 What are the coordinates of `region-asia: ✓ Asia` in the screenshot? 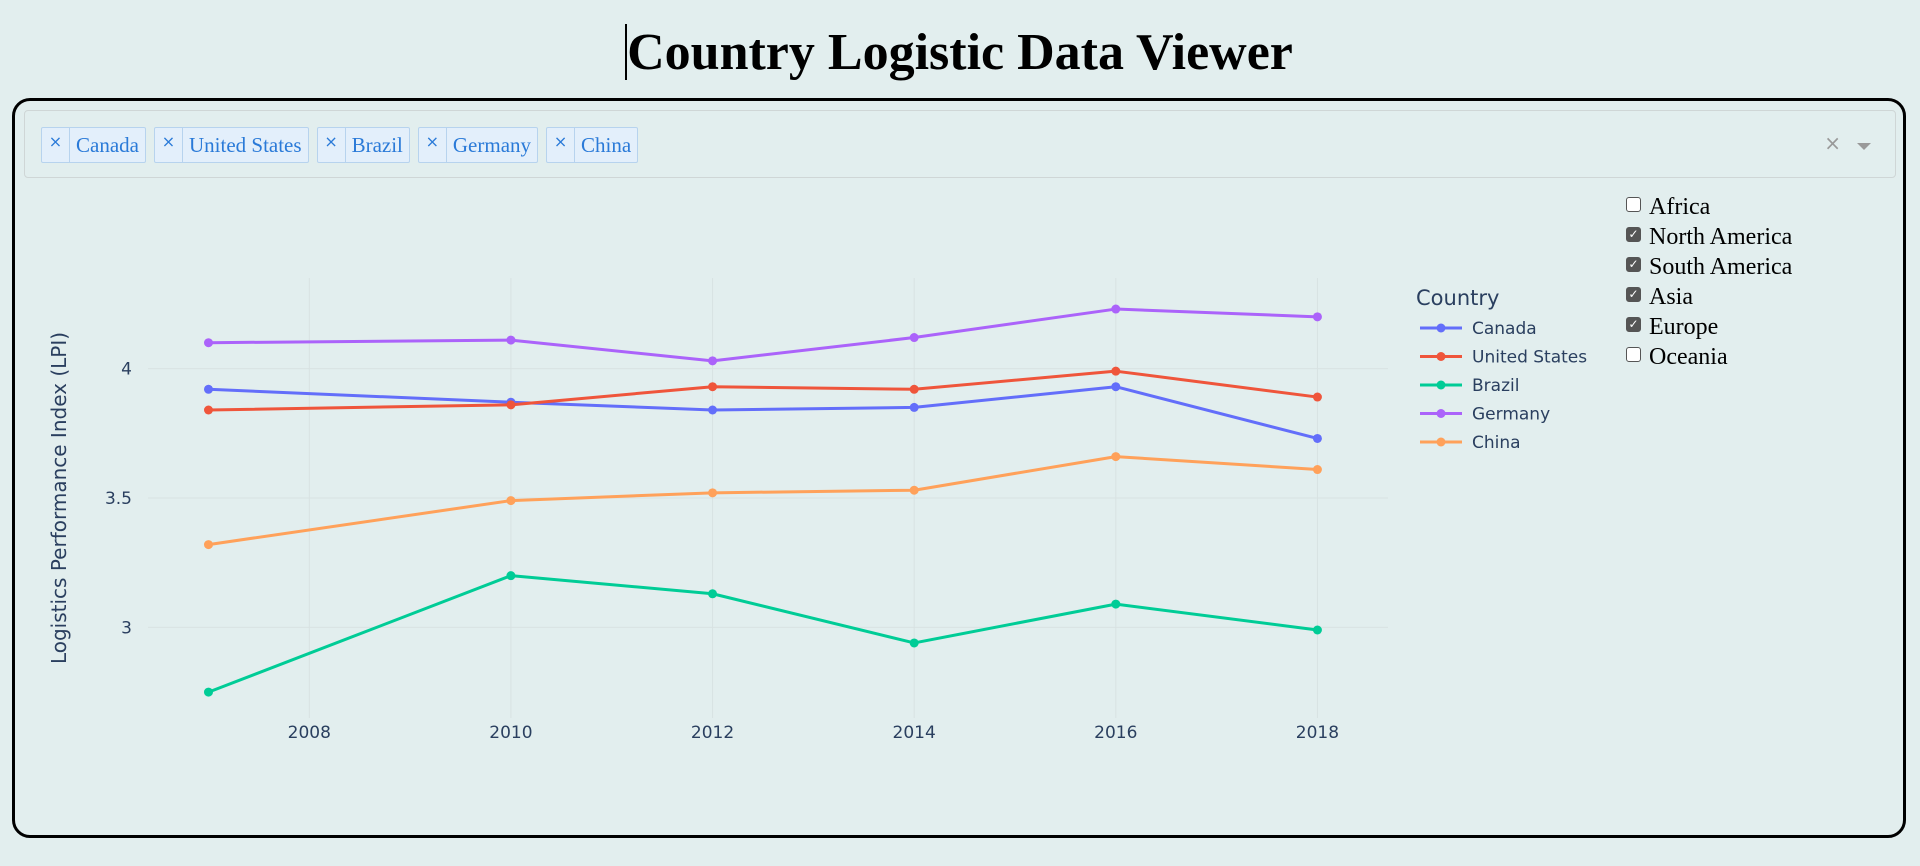 It's located at (1709, 297).